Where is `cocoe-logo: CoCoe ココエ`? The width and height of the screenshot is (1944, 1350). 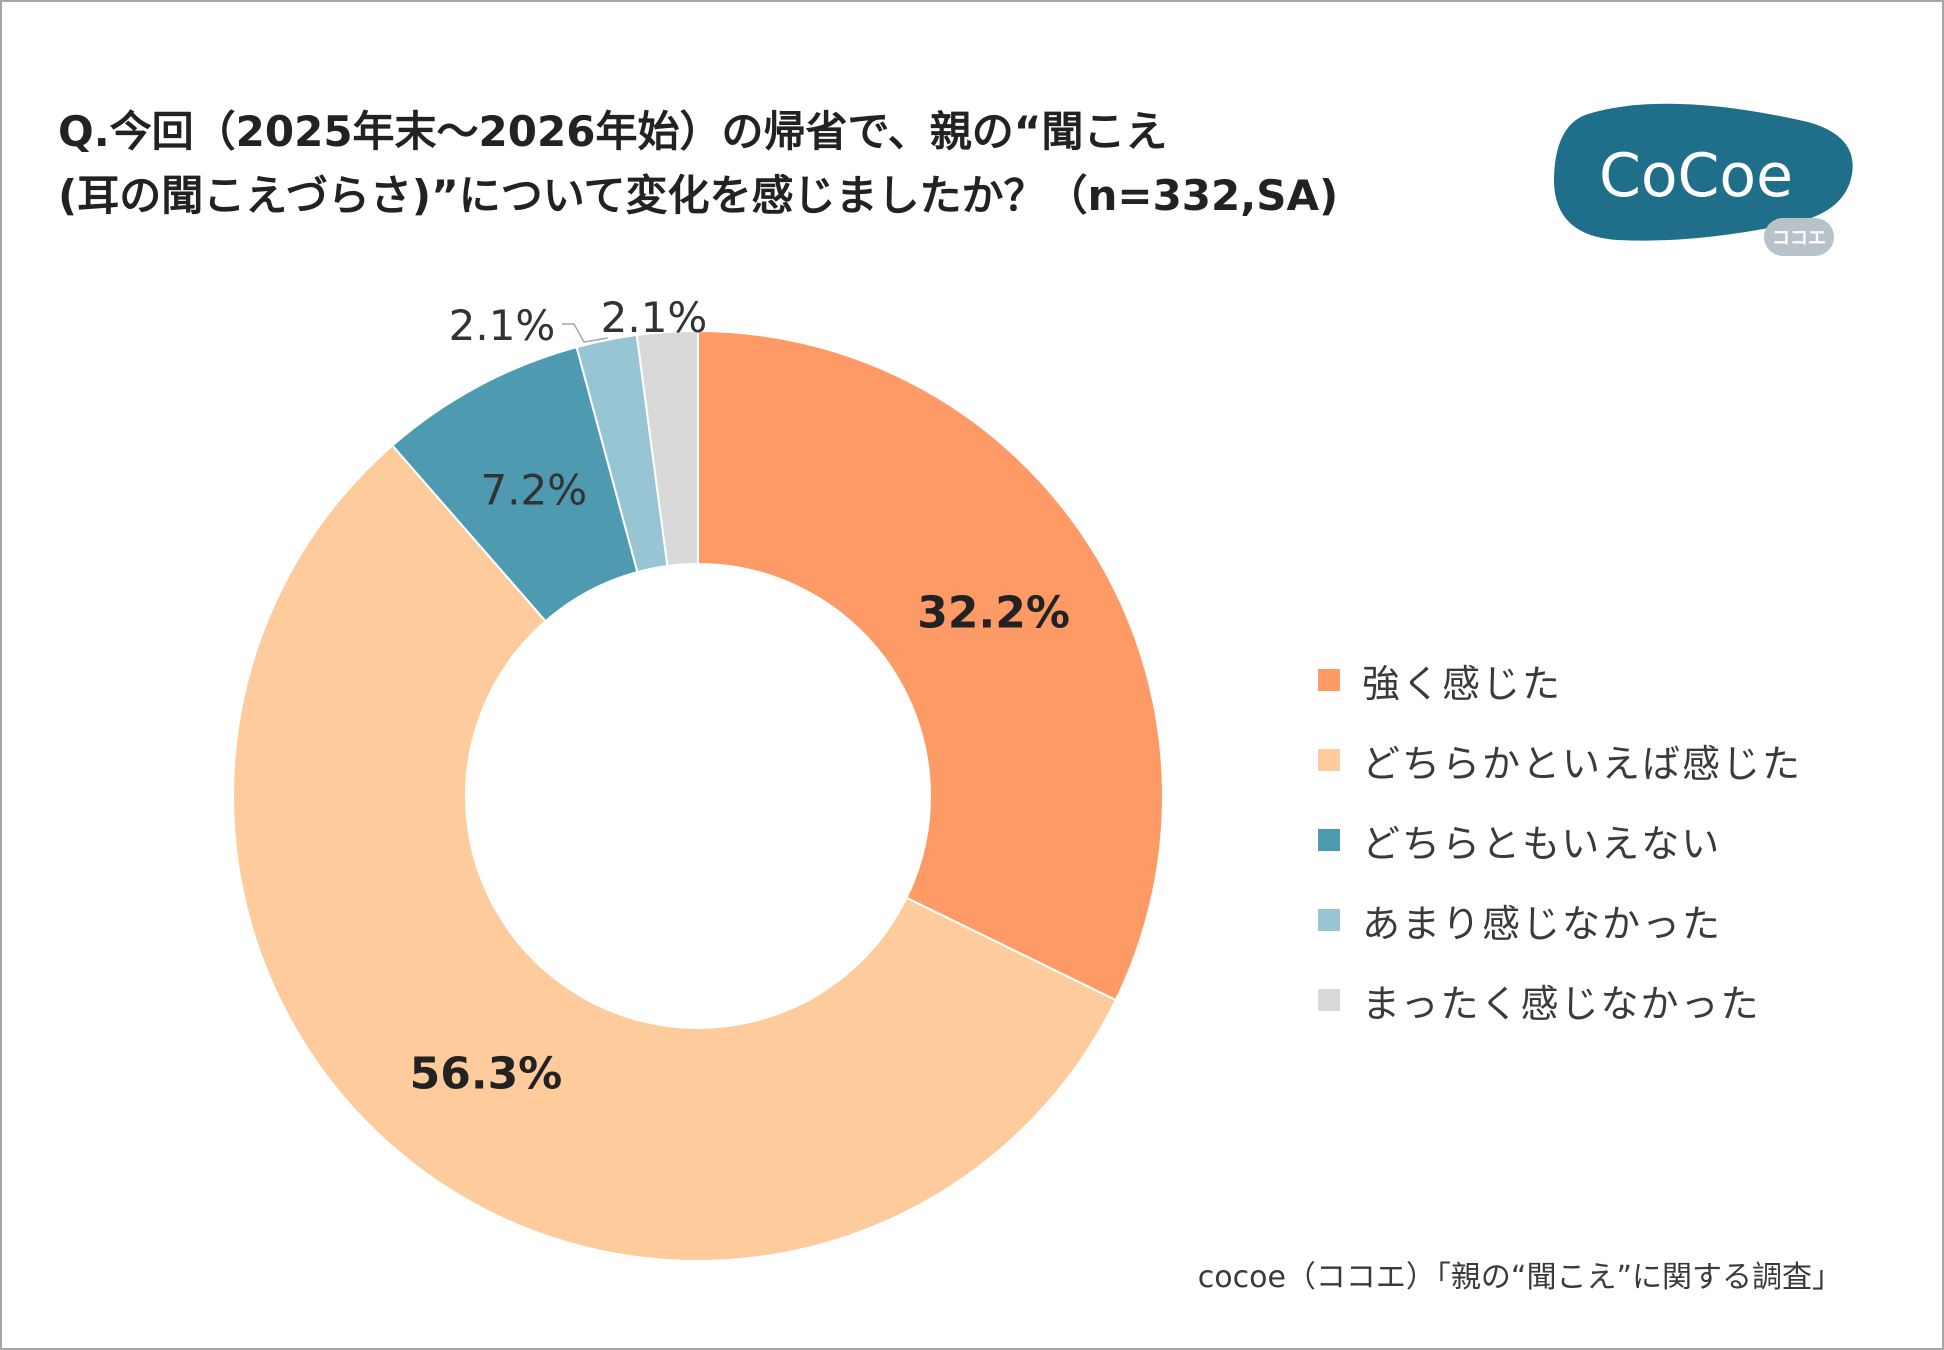
cocoe-logo: CoCoe ココエ is located at coordinates (1703, 179).